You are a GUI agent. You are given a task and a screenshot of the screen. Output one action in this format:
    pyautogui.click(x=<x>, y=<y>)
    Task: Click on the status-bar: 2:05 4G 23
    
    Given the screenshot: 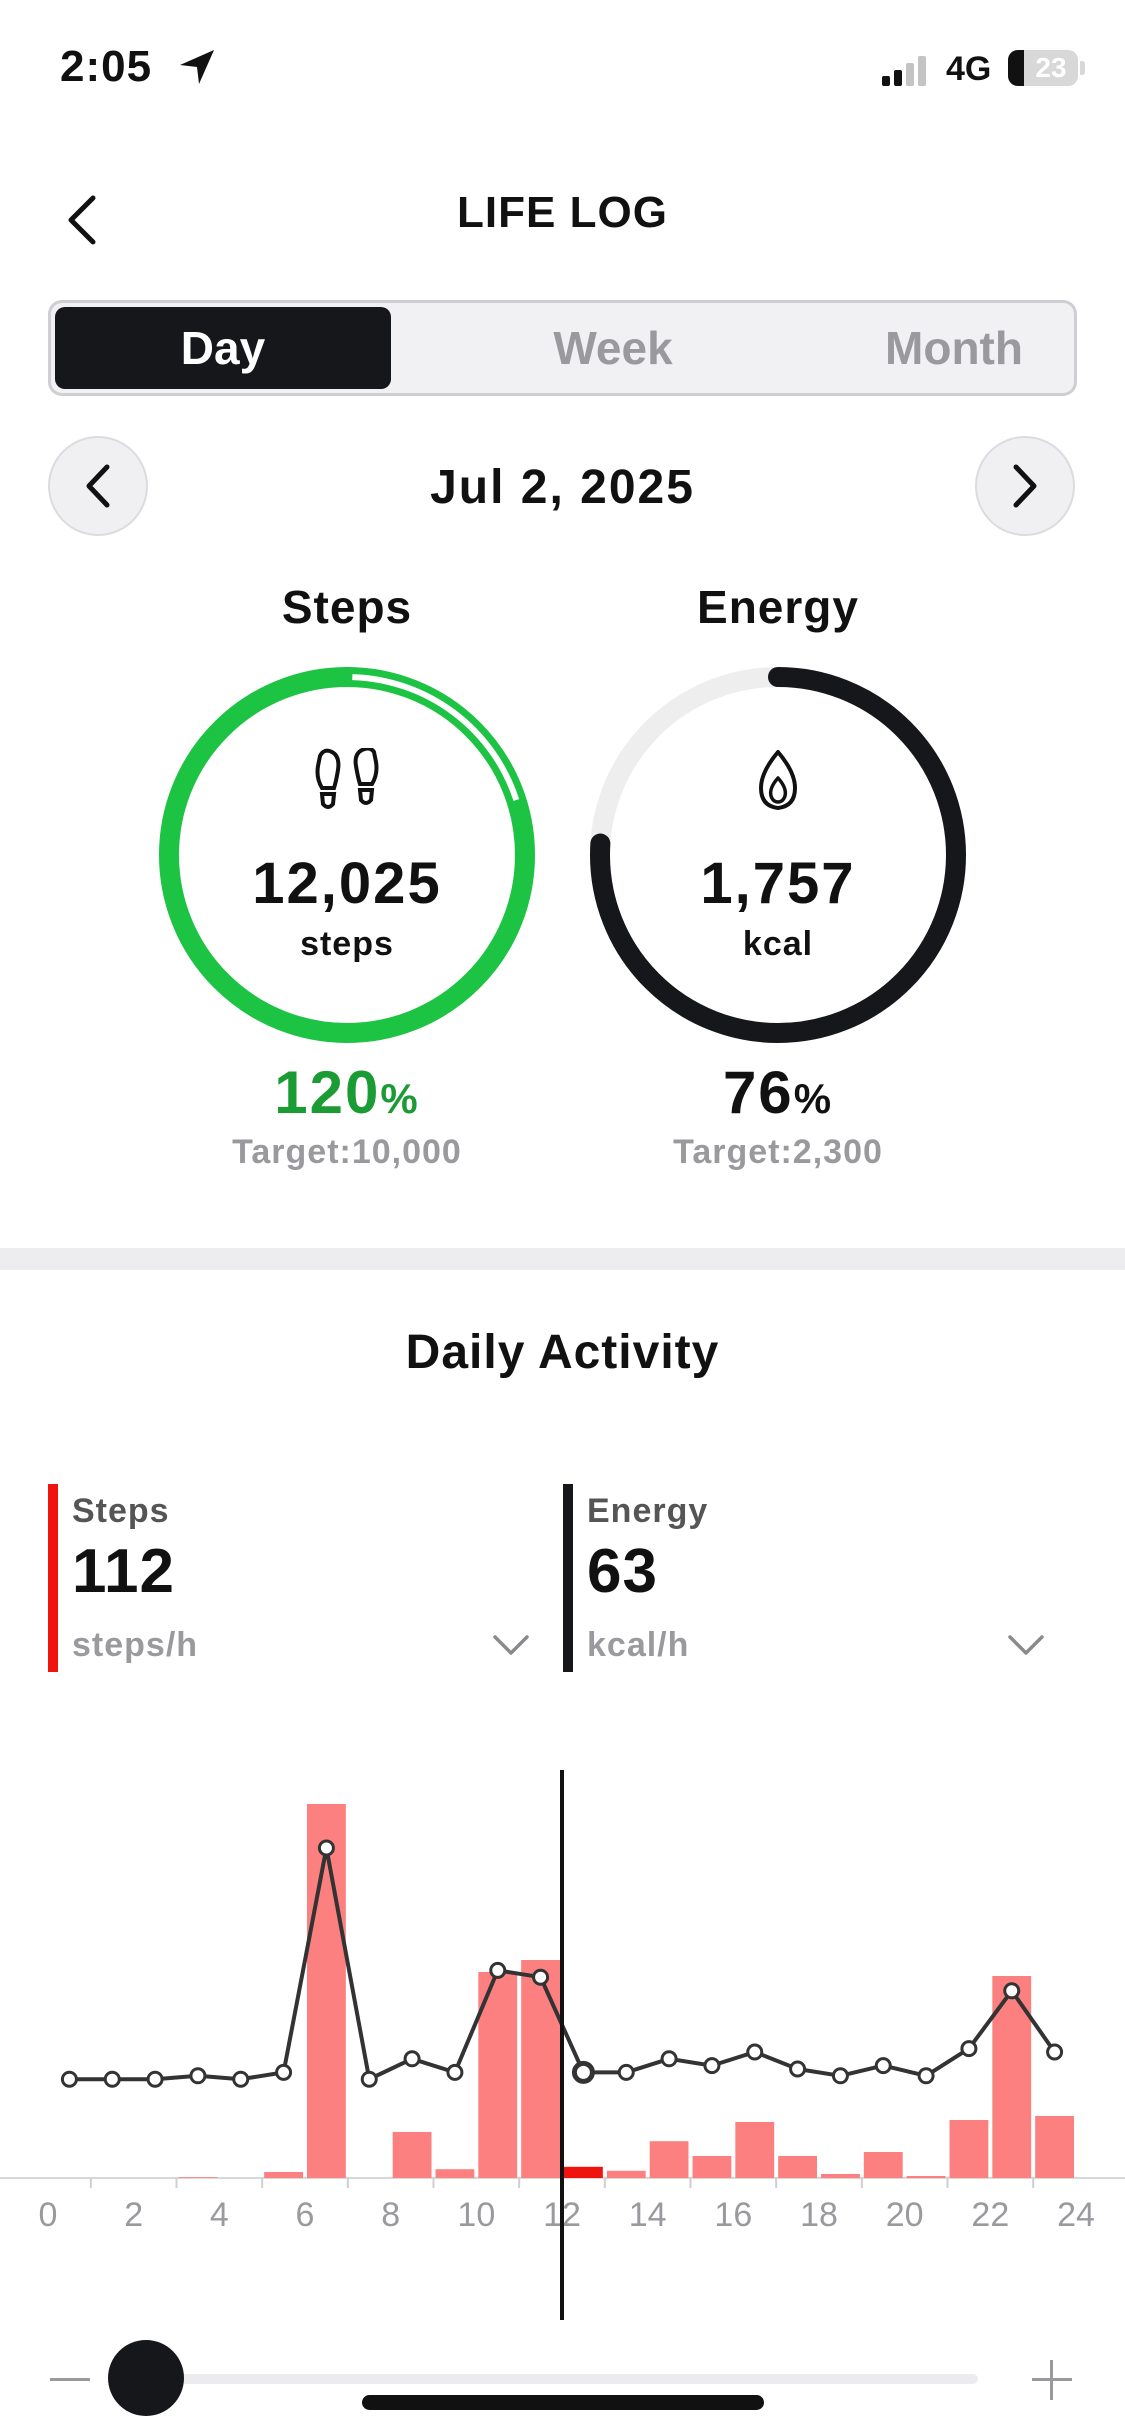 What is the action you would take?
    pyautogui.click(x=562, y=70)
    